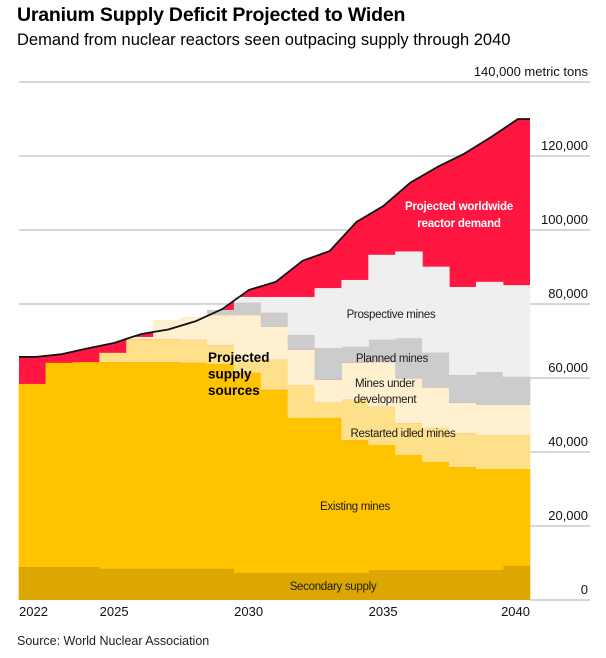 This screenshot has width=606, height=658. I want to click on x-tick-label: 2035, so click(383, 611).